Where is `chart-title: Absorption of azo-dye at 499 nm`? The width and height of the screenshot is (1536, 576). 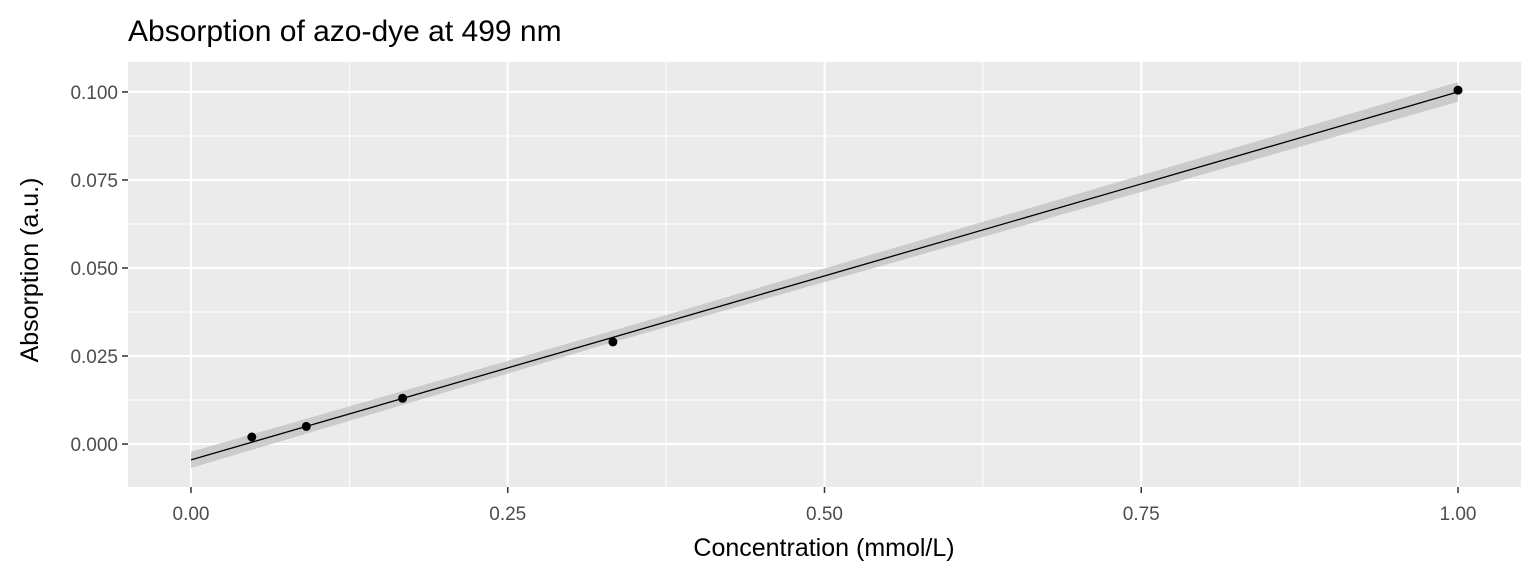 chart-title: Absorption of azo-dye at 499 nm is located at coordinates (345, 31).